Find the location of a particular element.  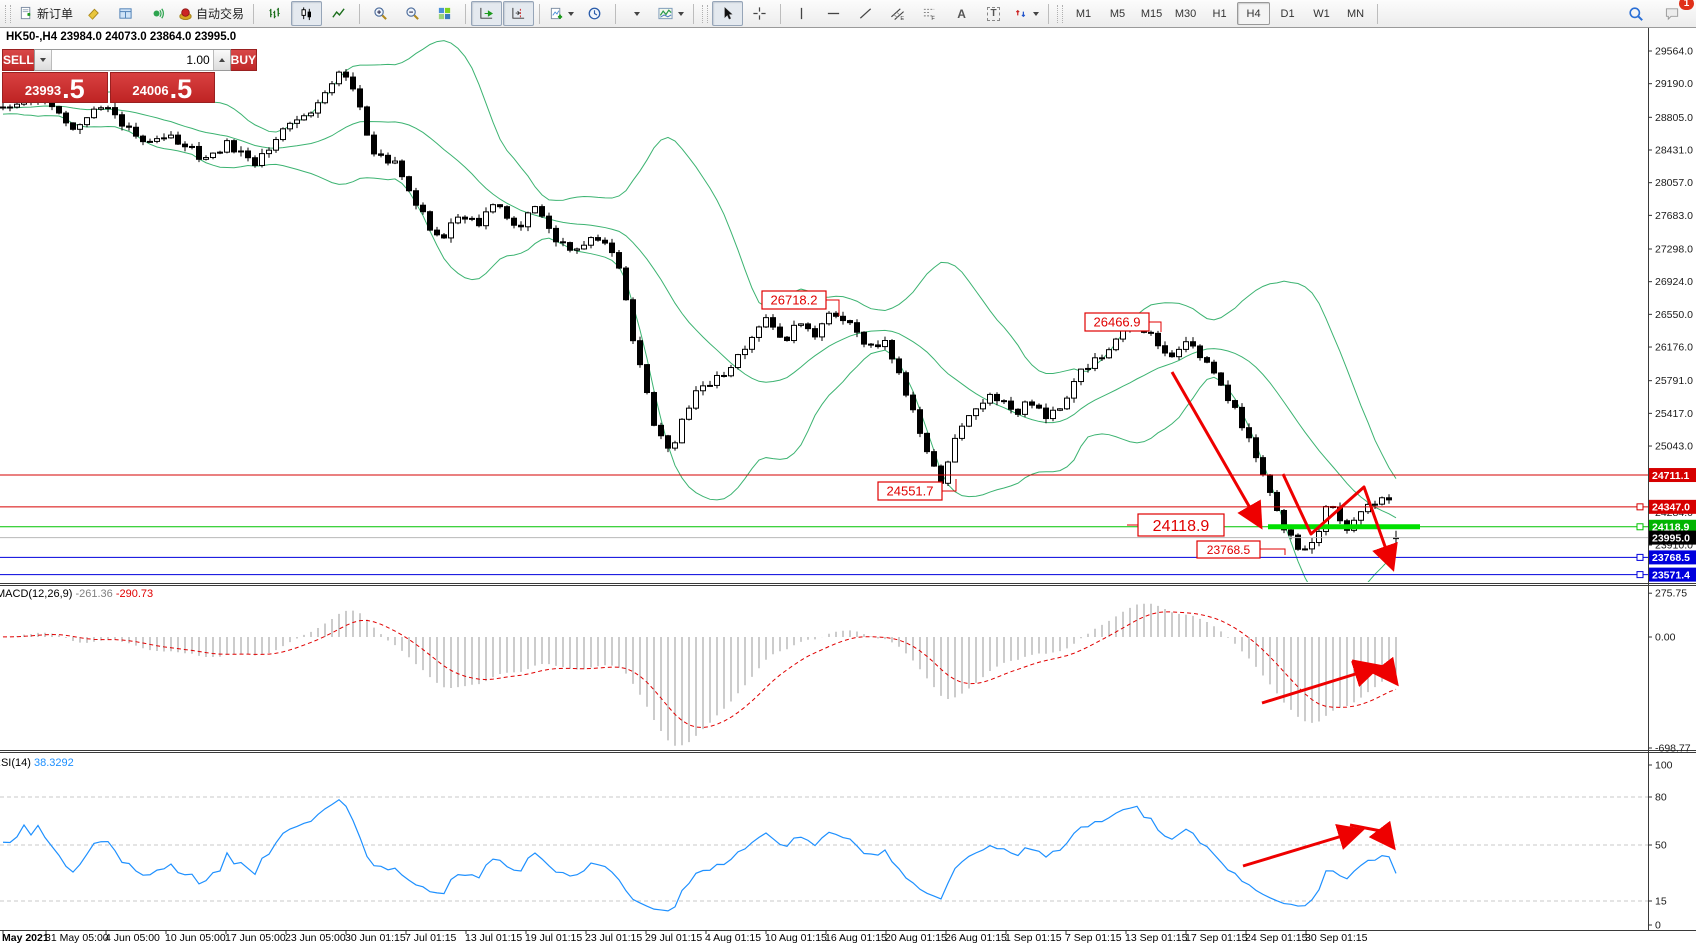

chart-shift-icon is located at coordinates (518, 13).